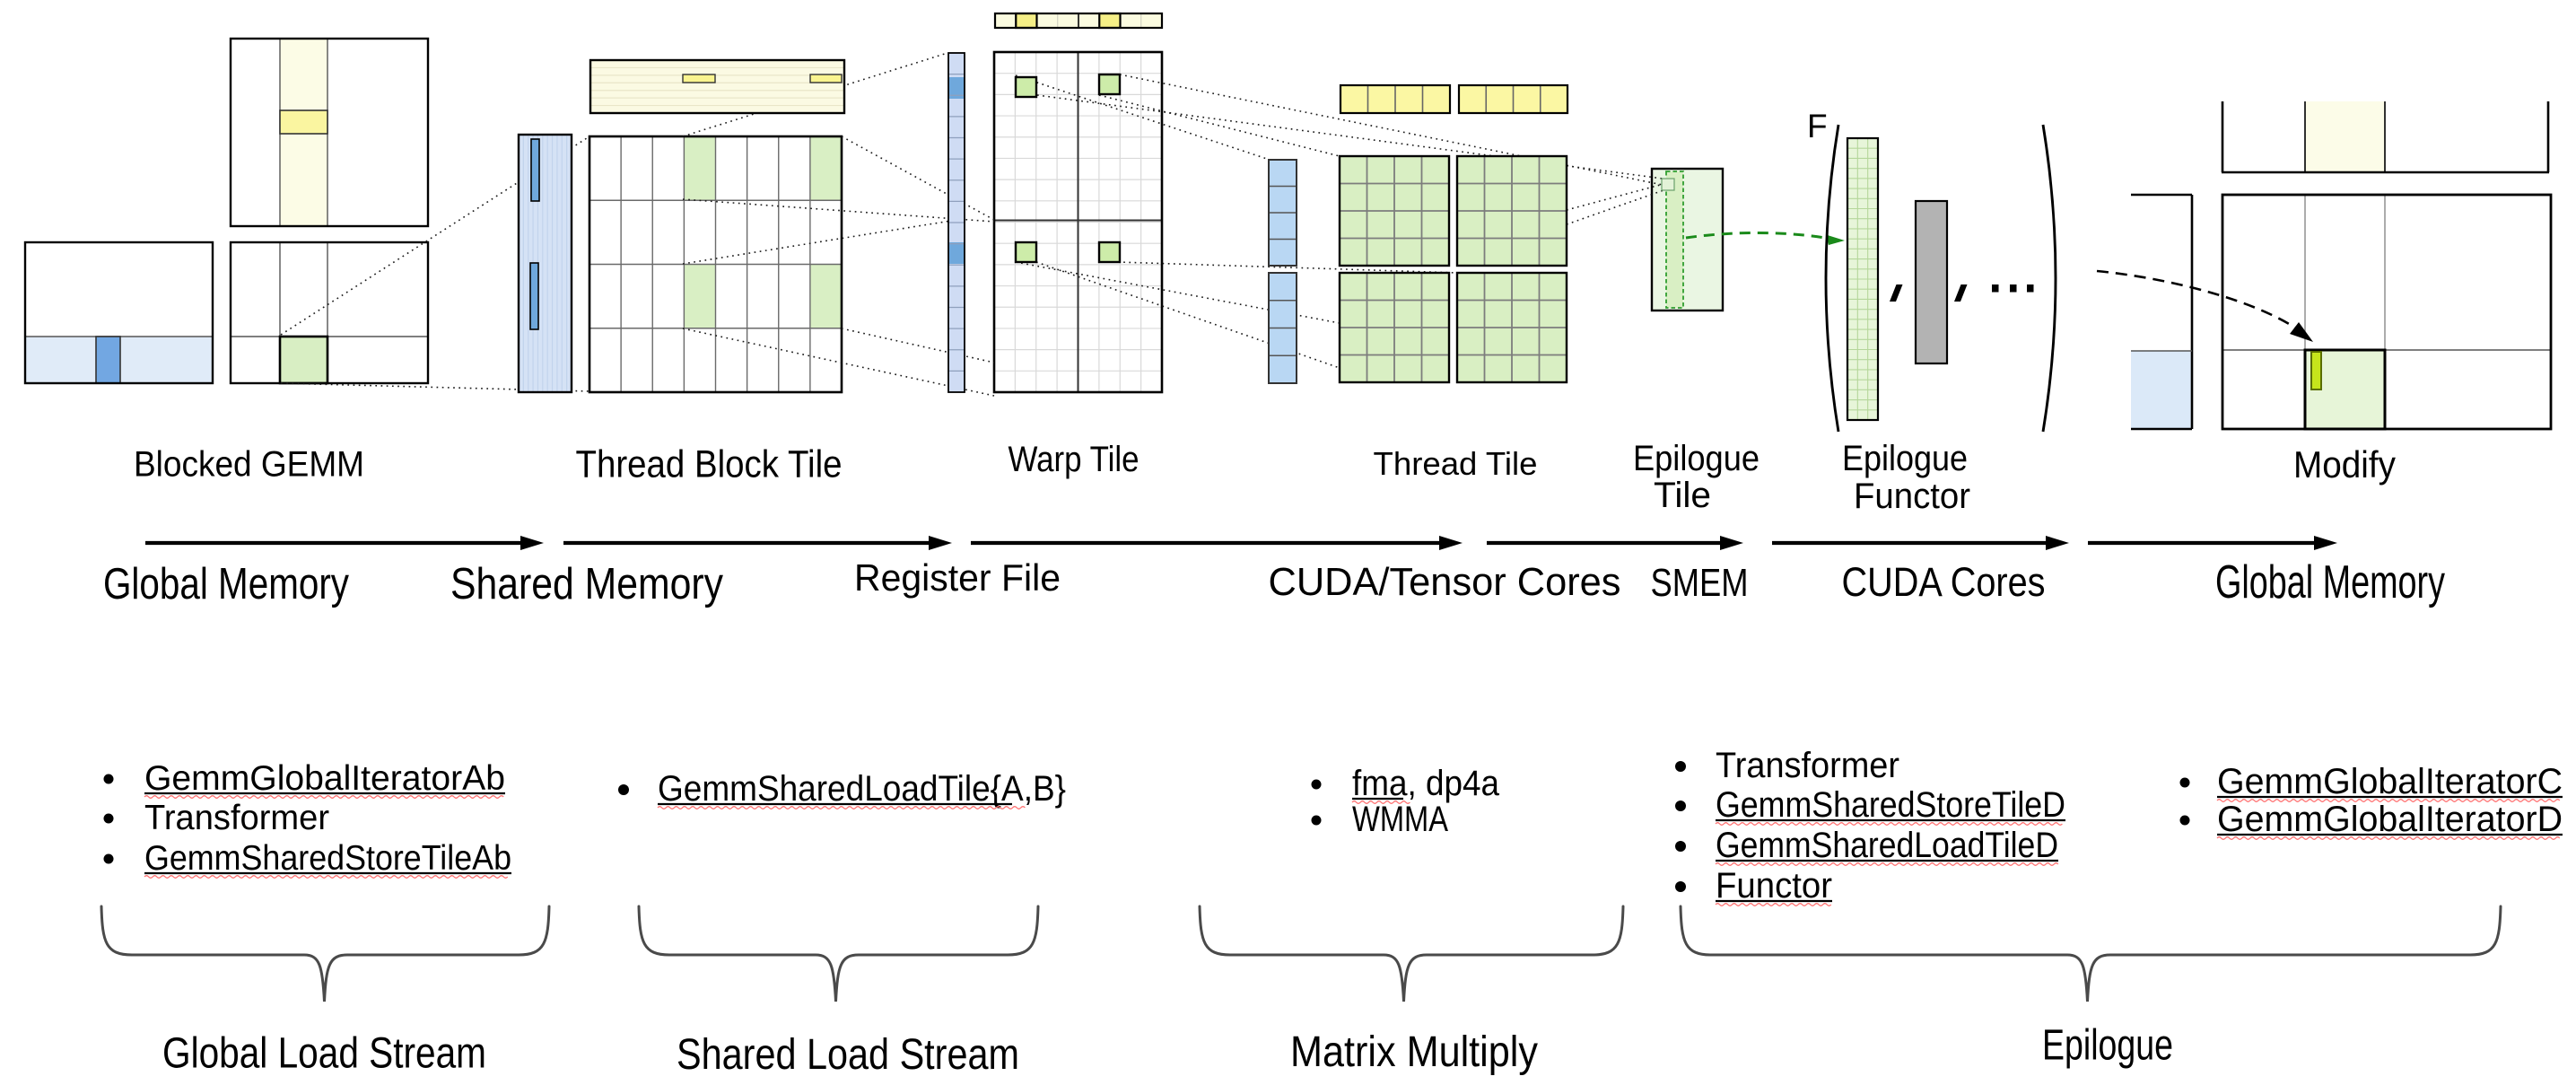 This screenshot has width=2576, height=1085. What do you see at coordinates (1426, 784) in the screenshot?
I see `svg-text: fma, dp4a` at bounding box center [1426, 784].